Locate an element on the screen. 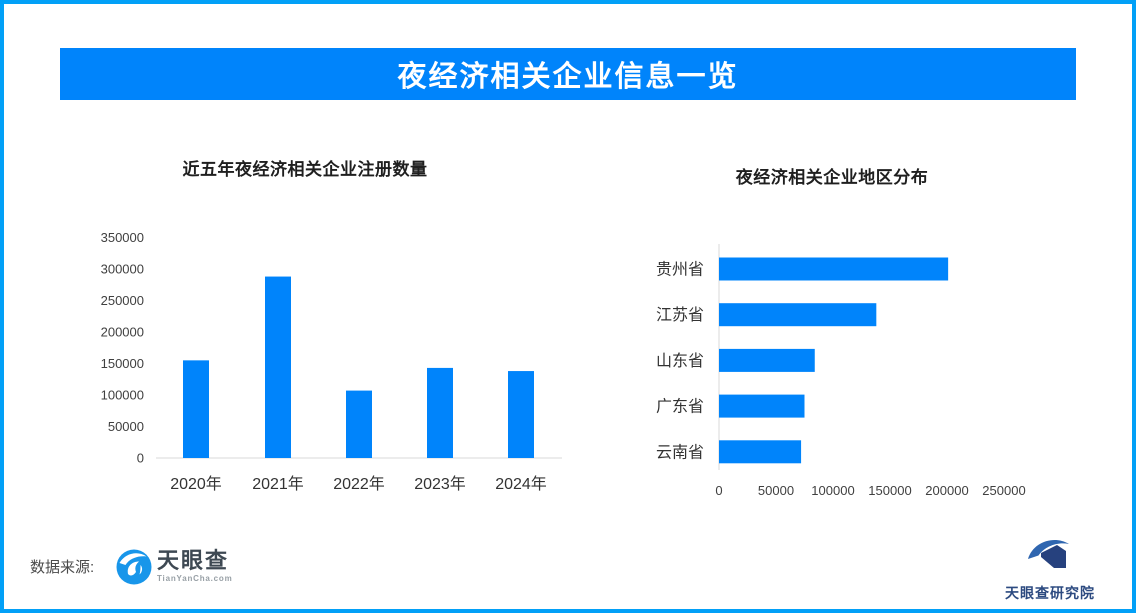 This screenshot has height=613, width=1136. page-title: 夜经济相关企业信息一览 is located at coordinates (568, 77).